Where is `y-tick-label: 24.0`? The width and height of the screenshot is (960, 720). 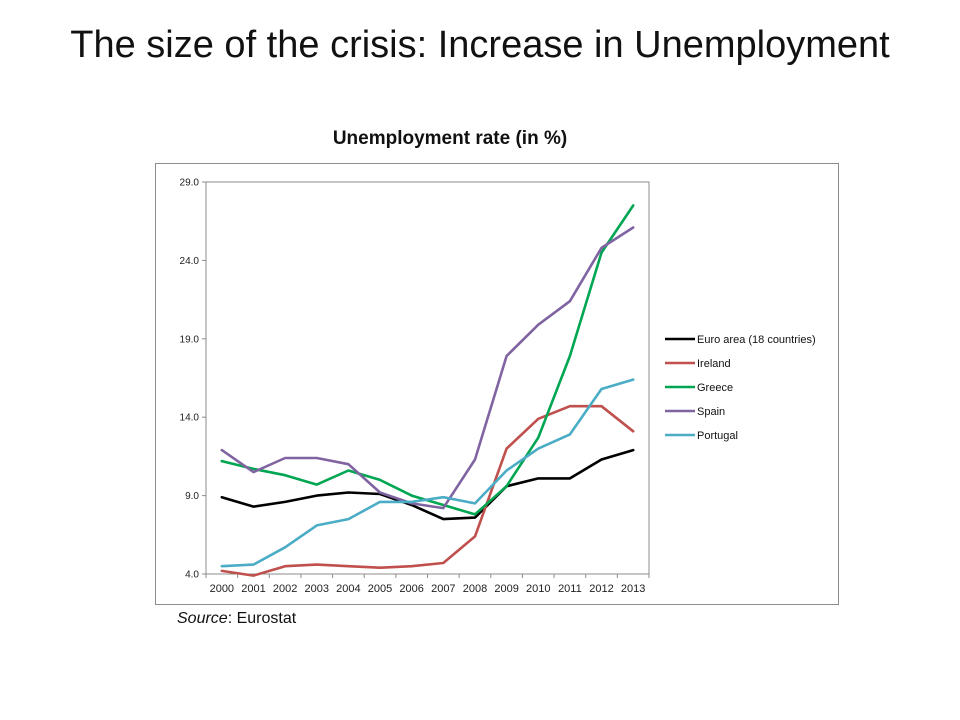 y-tick-label: 24.0 is located at coordinates (190, 261).